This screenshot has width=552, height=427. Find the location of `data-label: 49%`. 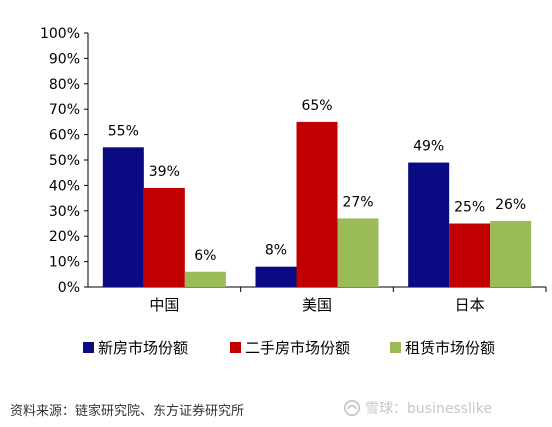

data-label: 49% is located at coordinates (428, 147).